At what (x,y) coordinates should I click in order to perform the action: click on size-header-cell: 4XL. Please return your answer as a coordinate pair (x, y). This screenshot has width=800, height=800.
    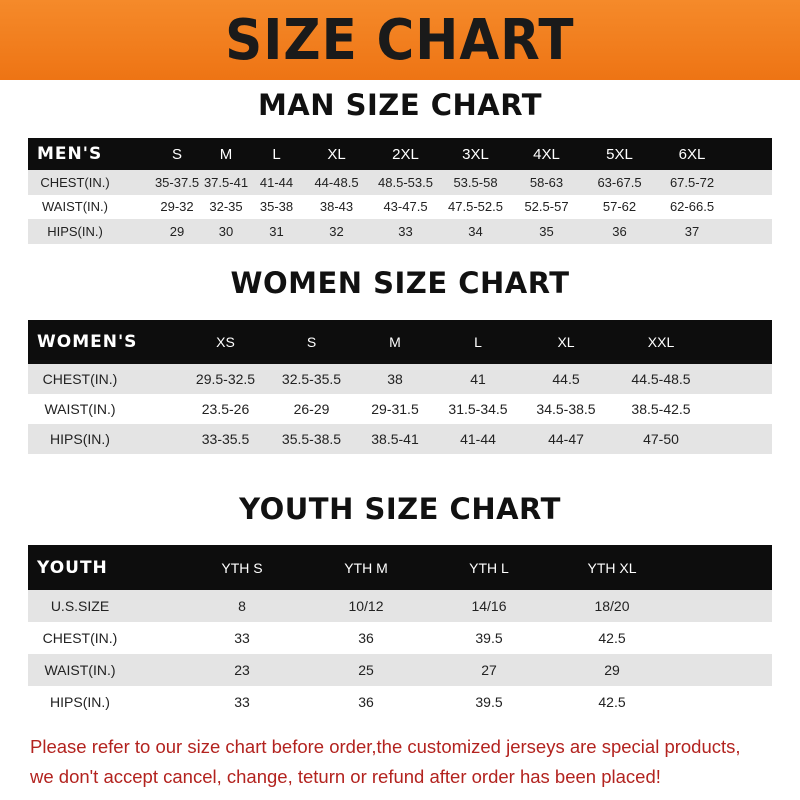
    Looking at the image, I should click on (546, 154).